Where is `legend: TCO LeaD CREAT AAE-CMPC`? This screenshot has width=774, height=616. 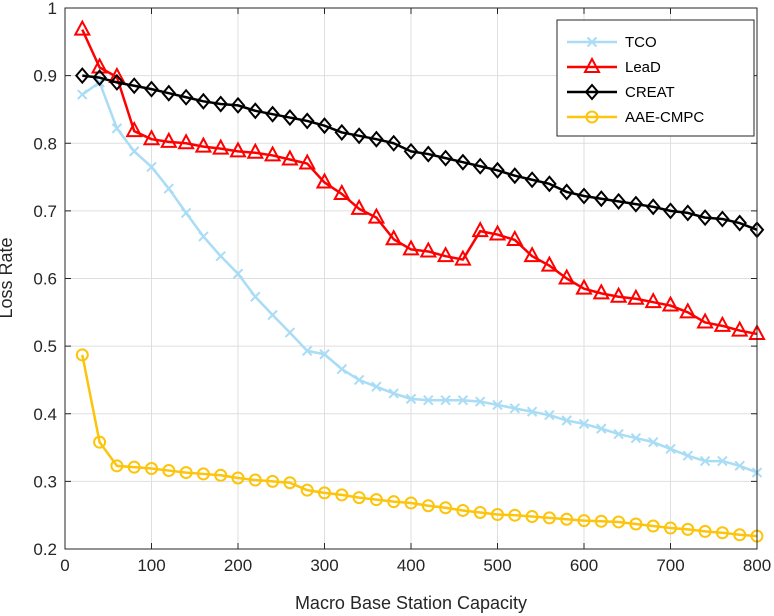 legend: TCO LeaD CREAT AAE-CMPC is located at coordinates (655, 78).